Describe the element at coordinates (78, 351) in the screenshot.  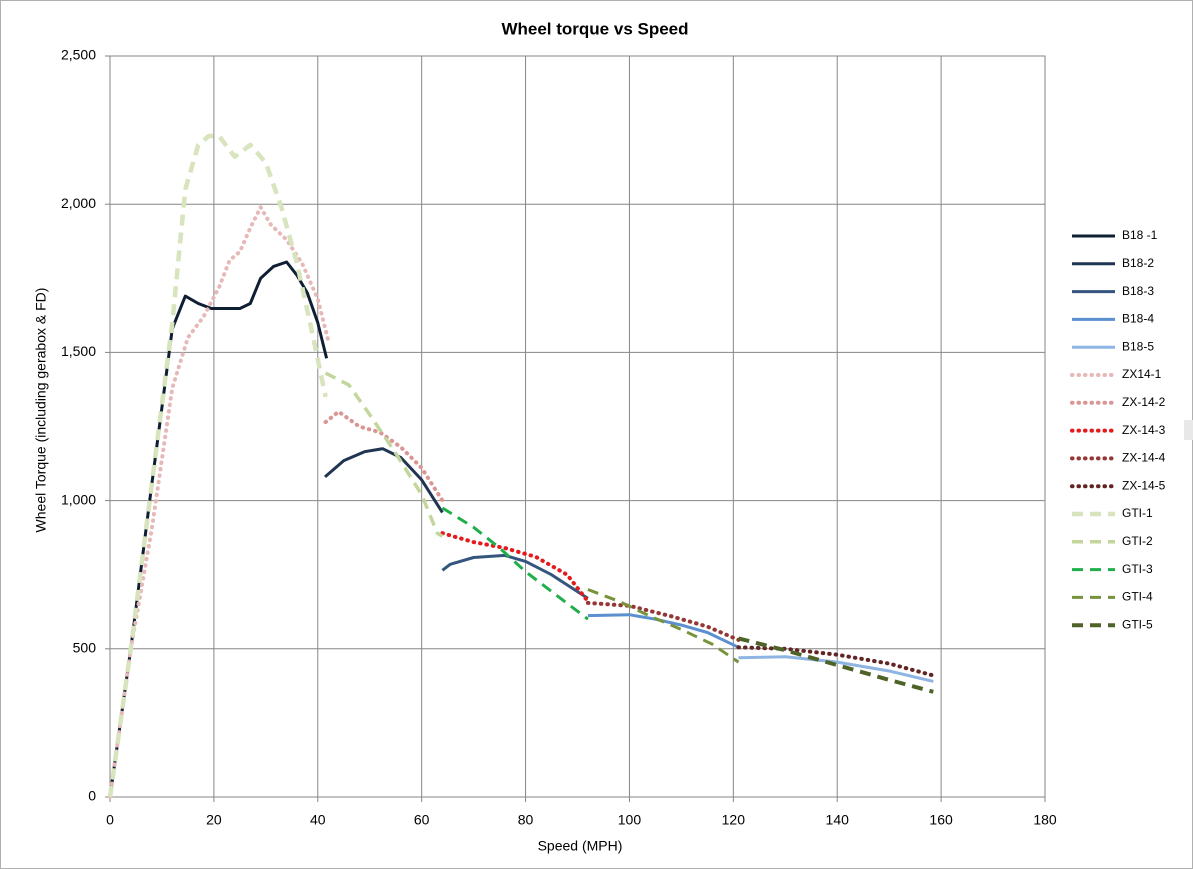
I see `y-tick-label: 1,500` at that location.